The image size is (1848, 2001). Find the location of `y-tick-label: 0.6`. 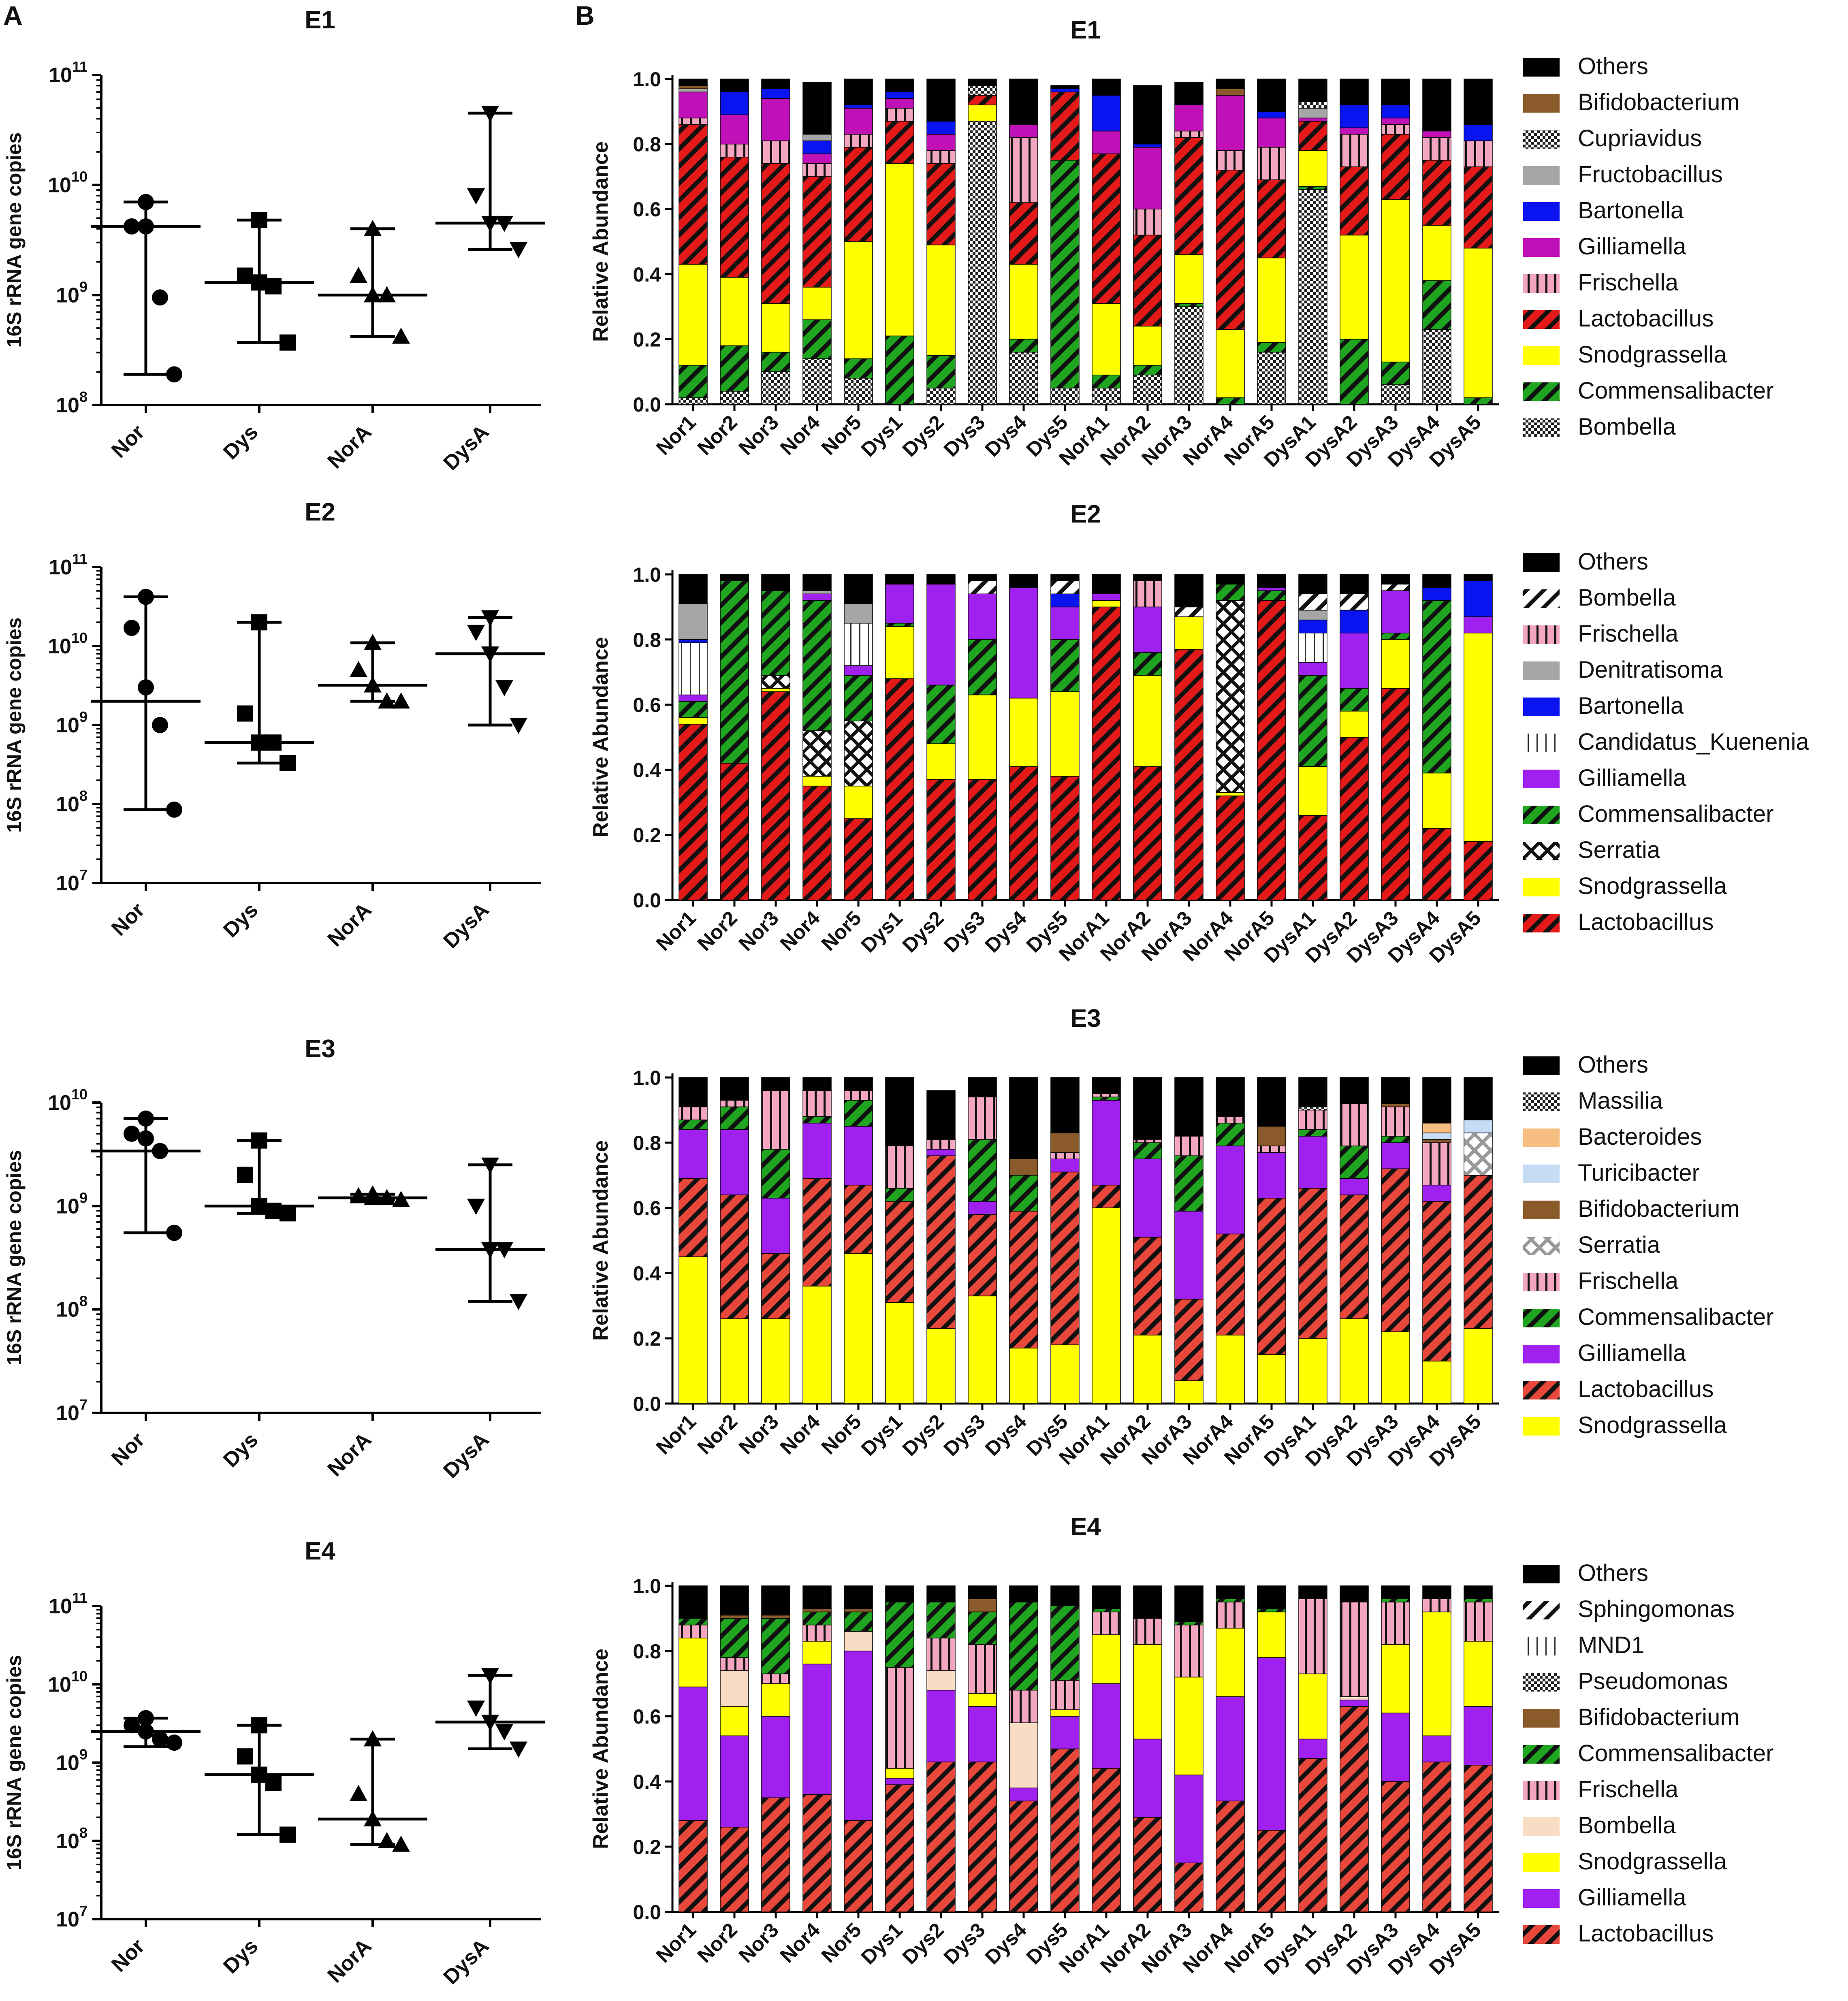

y-tick-label: 0.6 is located at coordinates (647, 705).